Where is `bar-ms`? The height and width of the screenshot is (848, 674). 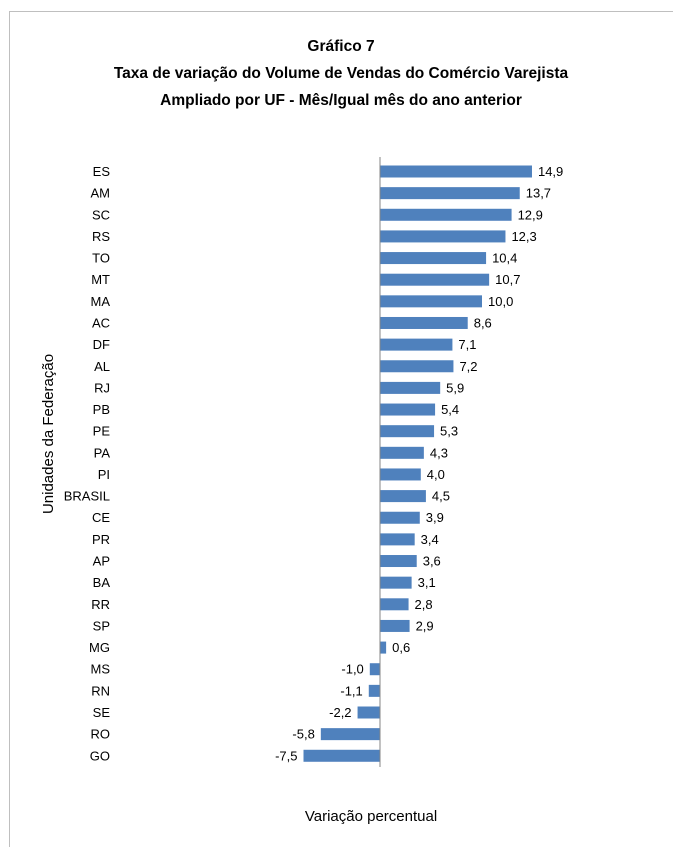
bar-ms is located at coordinates (374, 669).